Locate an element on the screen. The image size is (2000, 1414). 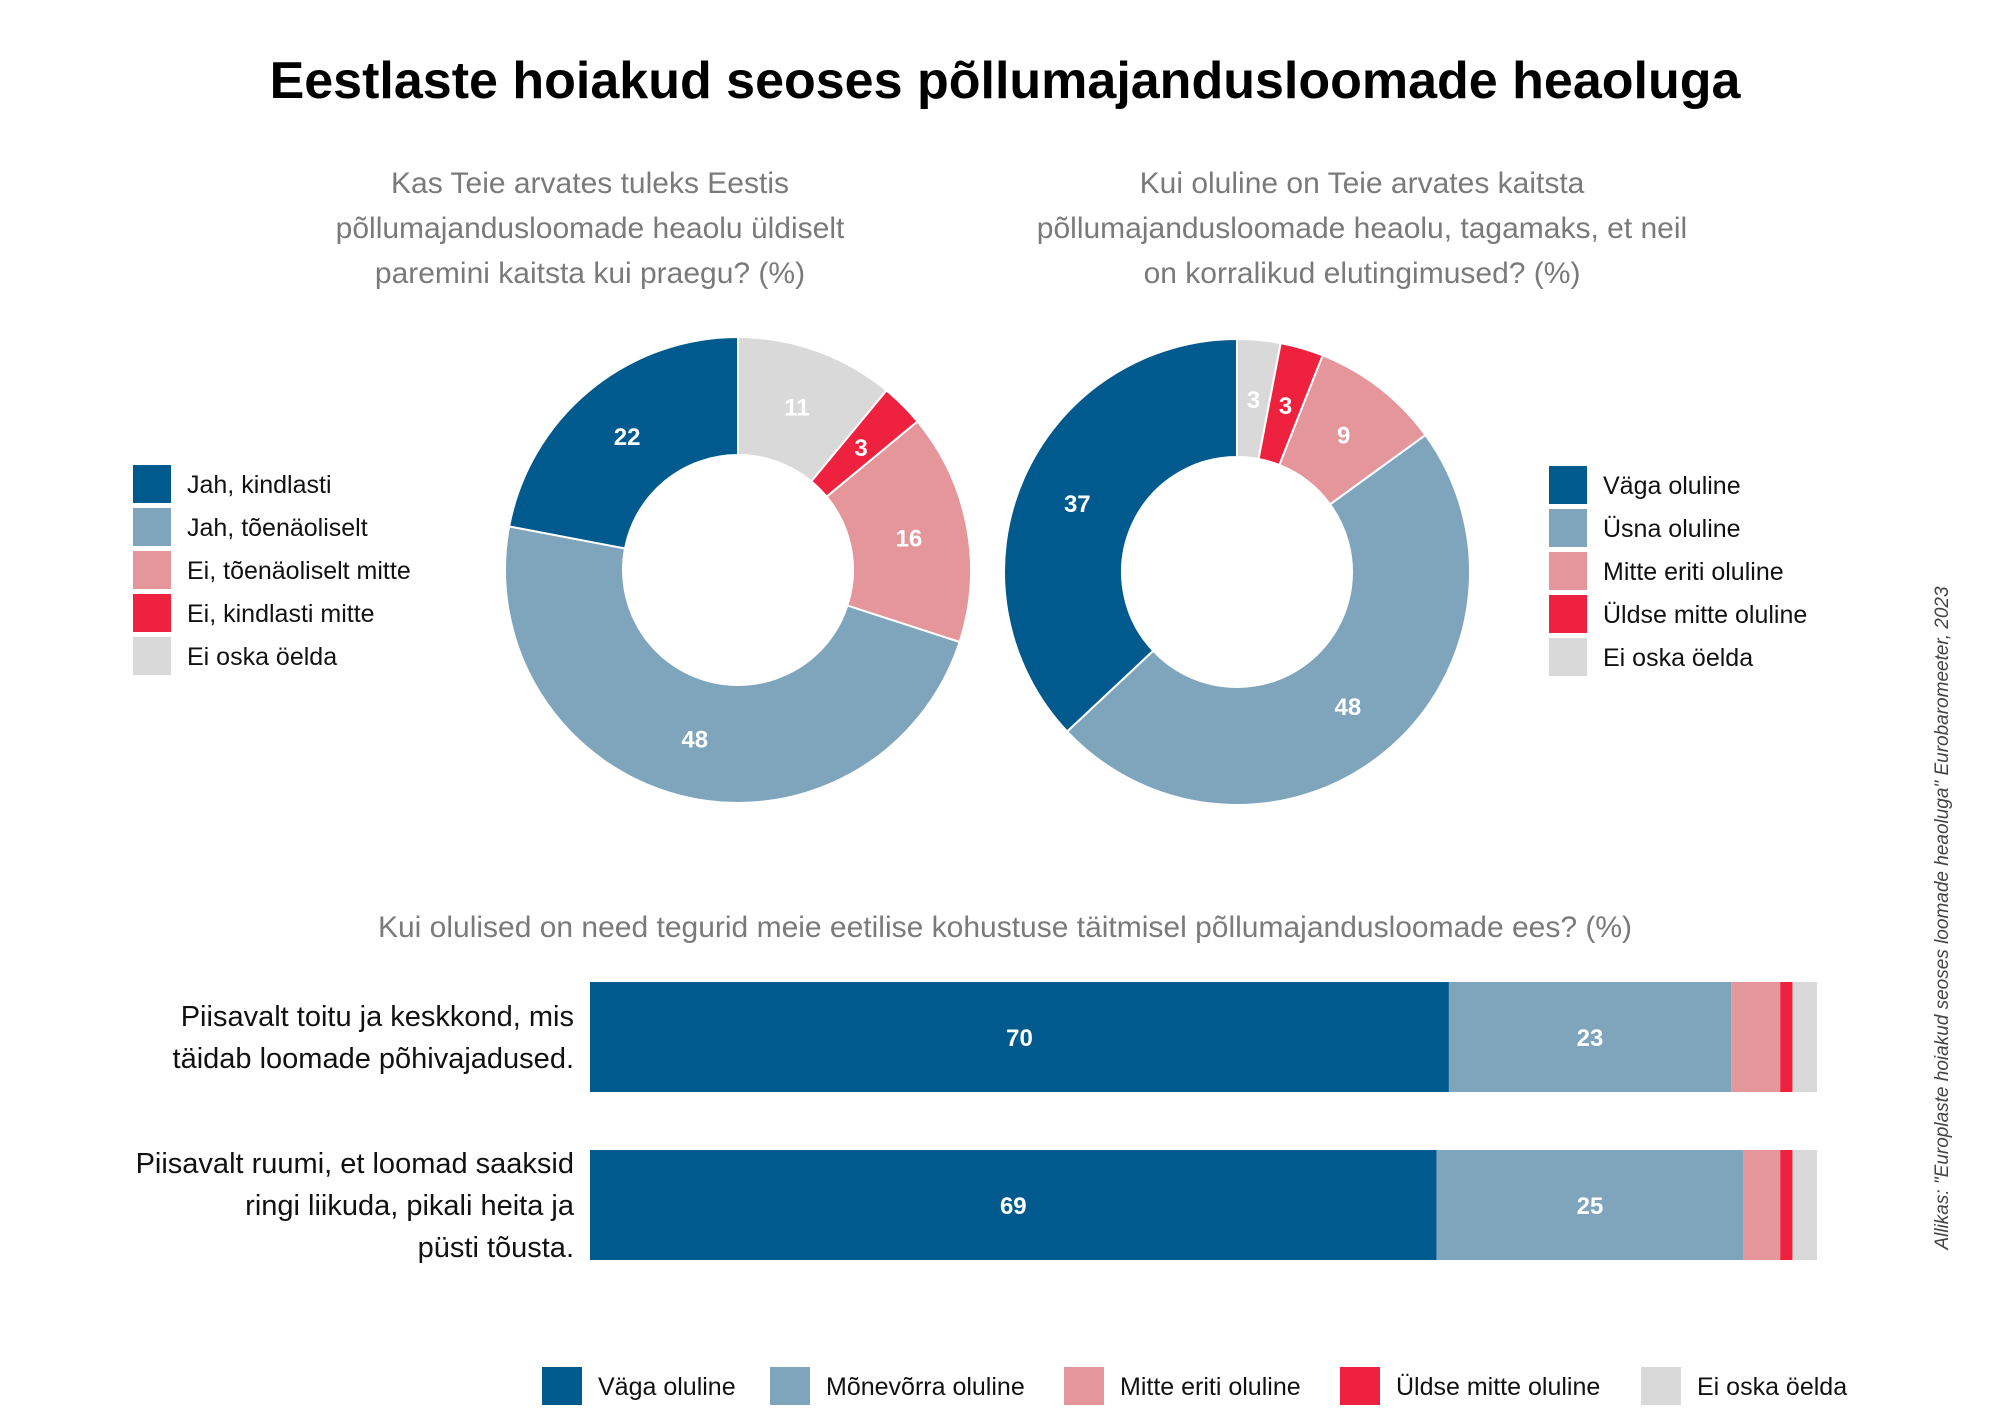
donut-value-label: 9 is located at coordinates (1343, 436).